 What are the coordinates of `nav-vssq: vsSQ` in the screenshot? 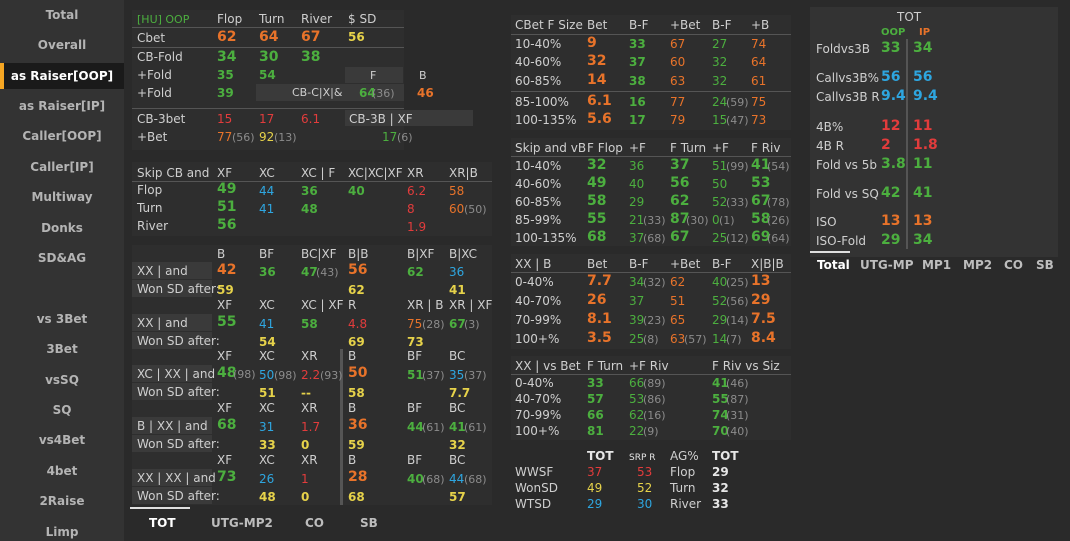 It's located at (62, 380).